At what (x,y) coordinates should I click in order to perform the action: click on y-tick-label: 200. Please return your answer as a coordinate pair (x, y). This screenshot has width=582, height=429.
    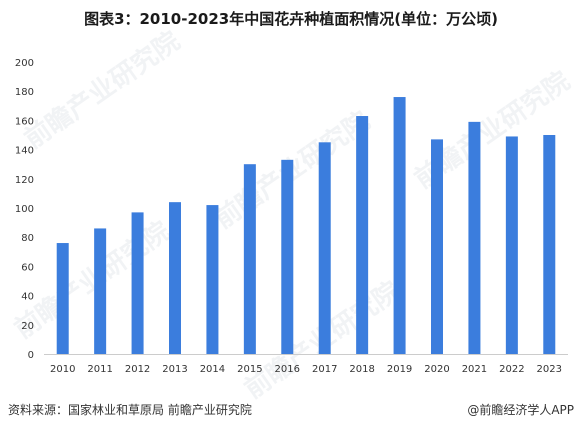
    Looking at the image, I should click on (24, 63).